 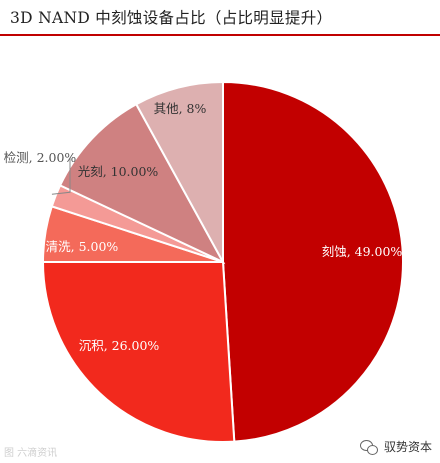 What do you see at coordinates (180, 108) in the screenshot?
I see `slice-label-5: 其他, 8%` at bounding box center [180, 108].